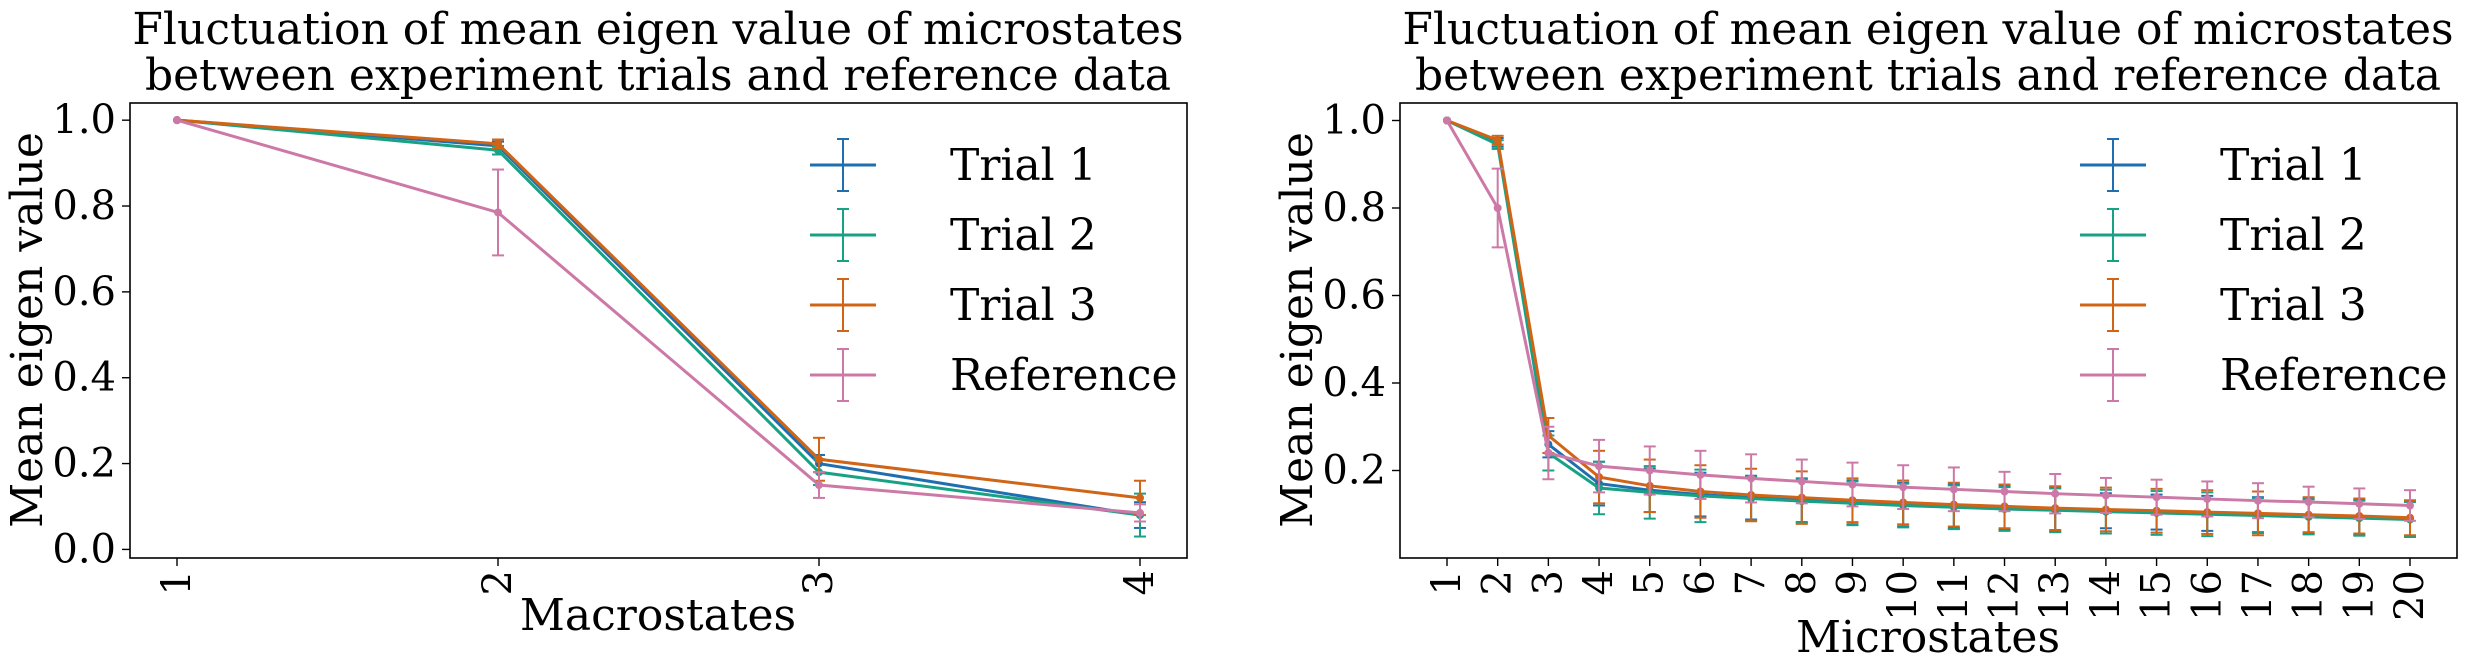 The width and height of the screenshot is (2467, 672). Describe the element at coordinates (2258, 595) in the screenshot. I see `x-tick-label: 17` at that location.